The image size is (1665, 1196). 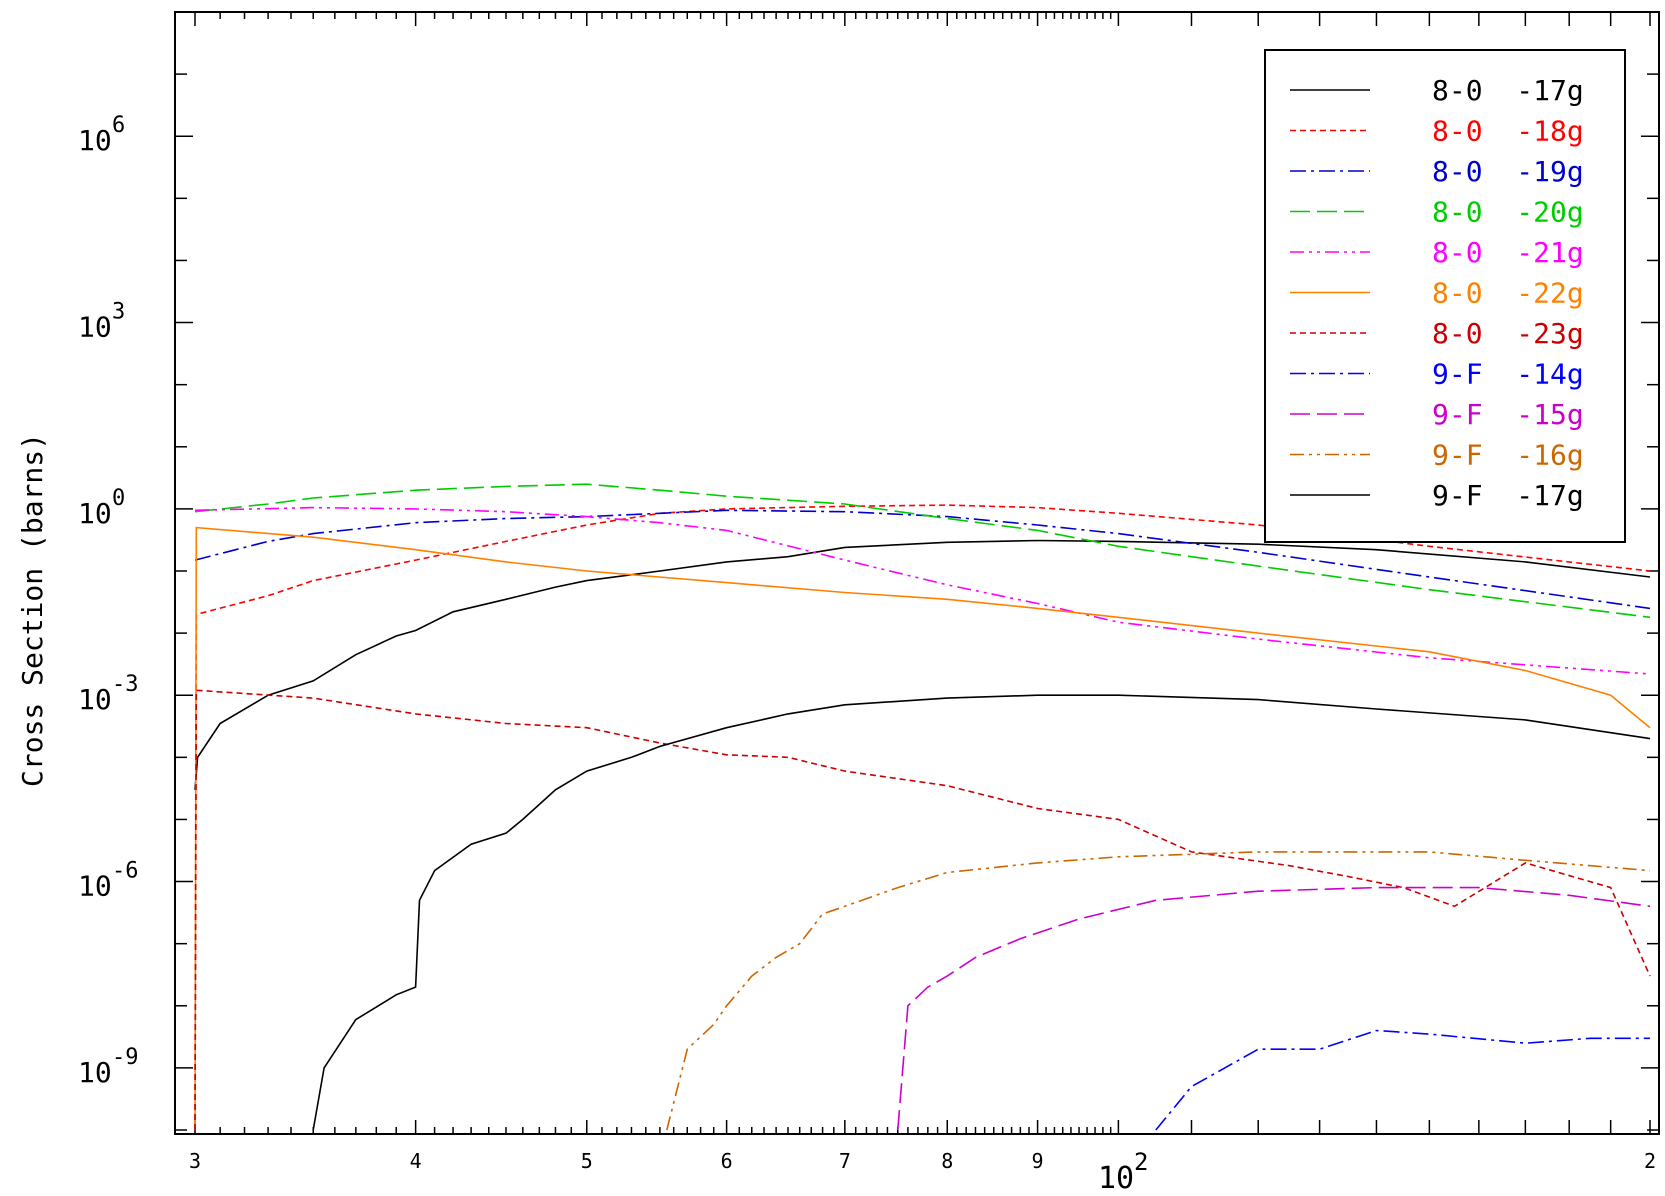 I want to click on legend-box, so click(x=1445, y=296).